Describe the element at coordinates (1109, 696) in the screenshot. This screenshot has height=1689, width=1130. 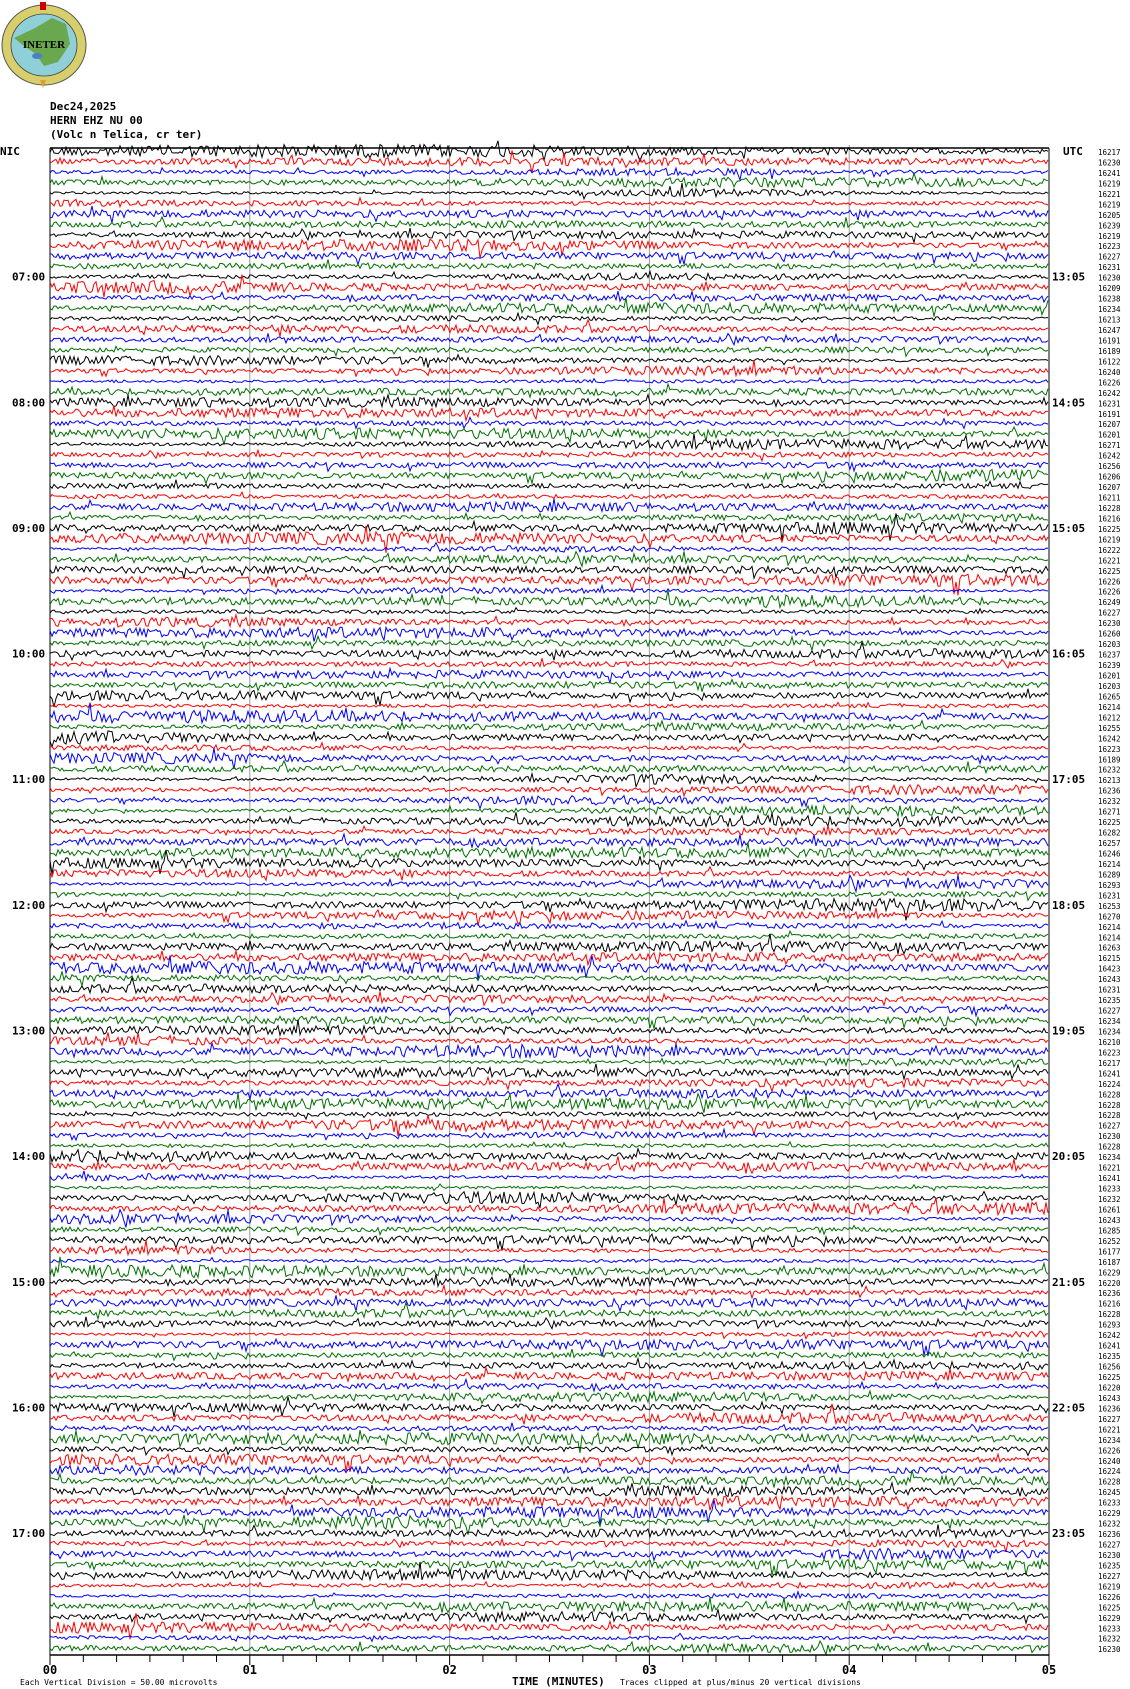
I see `trace-label: 16265` at that location.